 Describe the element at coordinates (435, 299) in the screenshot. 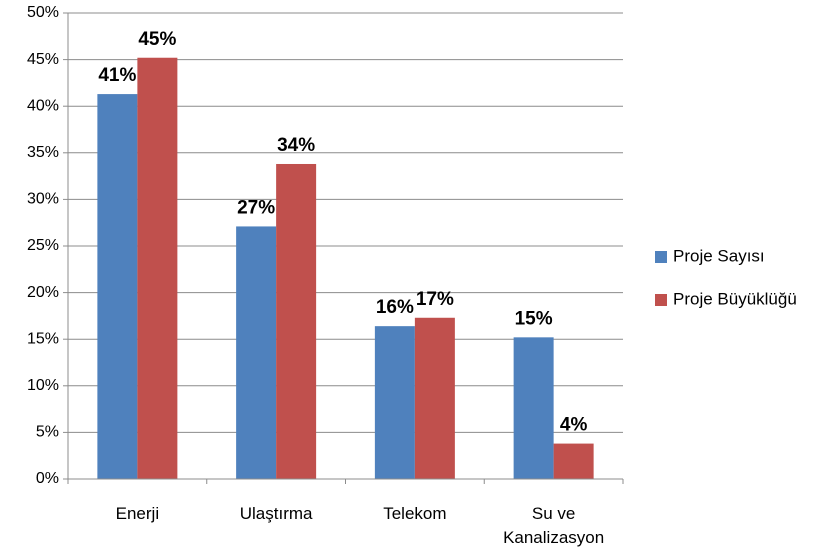

I see `data-label: 17%` at that location.